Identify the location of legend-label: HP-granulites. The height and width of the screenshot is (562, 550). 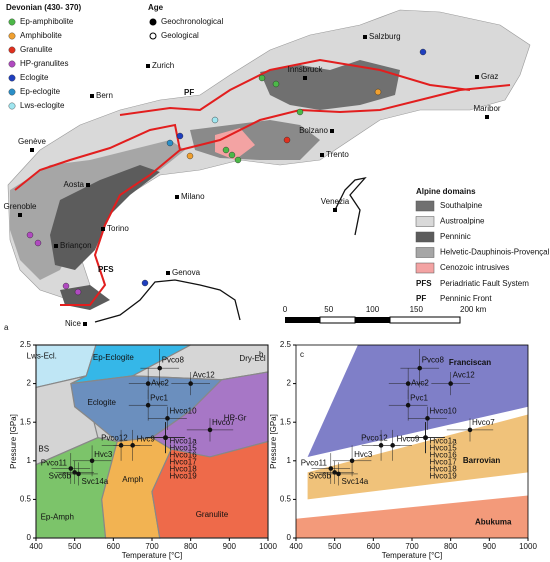
(44, 63).